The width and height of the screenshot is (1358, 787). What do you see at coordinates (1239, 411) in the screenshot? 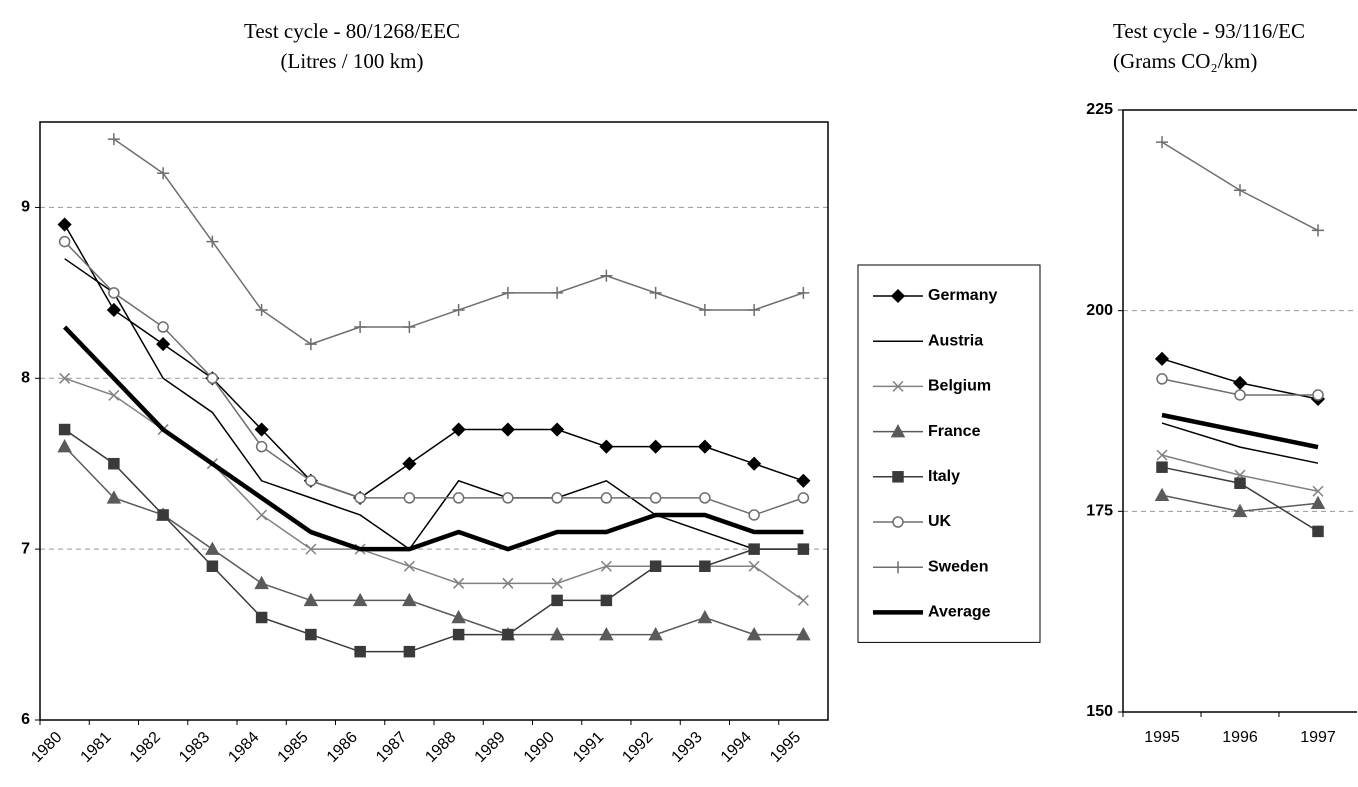
I see `plot-frame` at bounding box center [1239, 411].